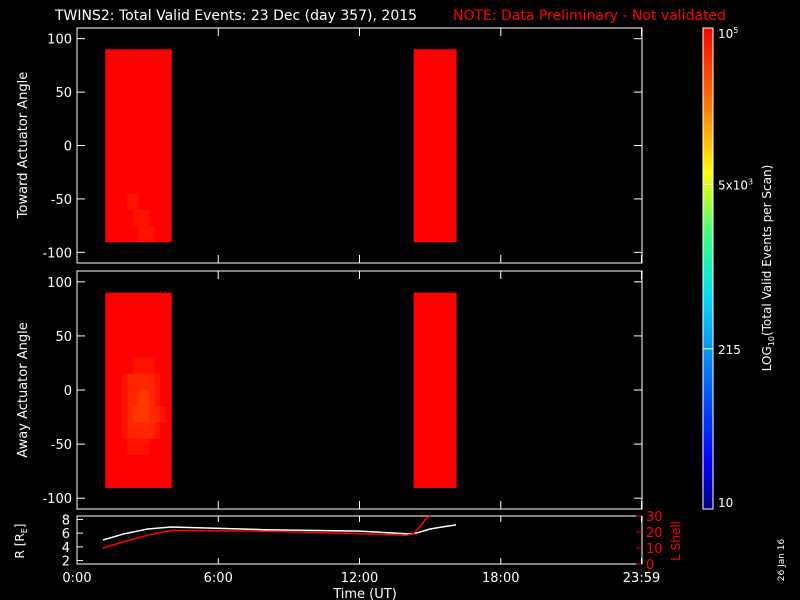 Image resolution: width=800 pixels, height=600 pixels. Describe the element at coordinates (57, 499) in the screenshot. I see `ytick-label: -100` at that location.